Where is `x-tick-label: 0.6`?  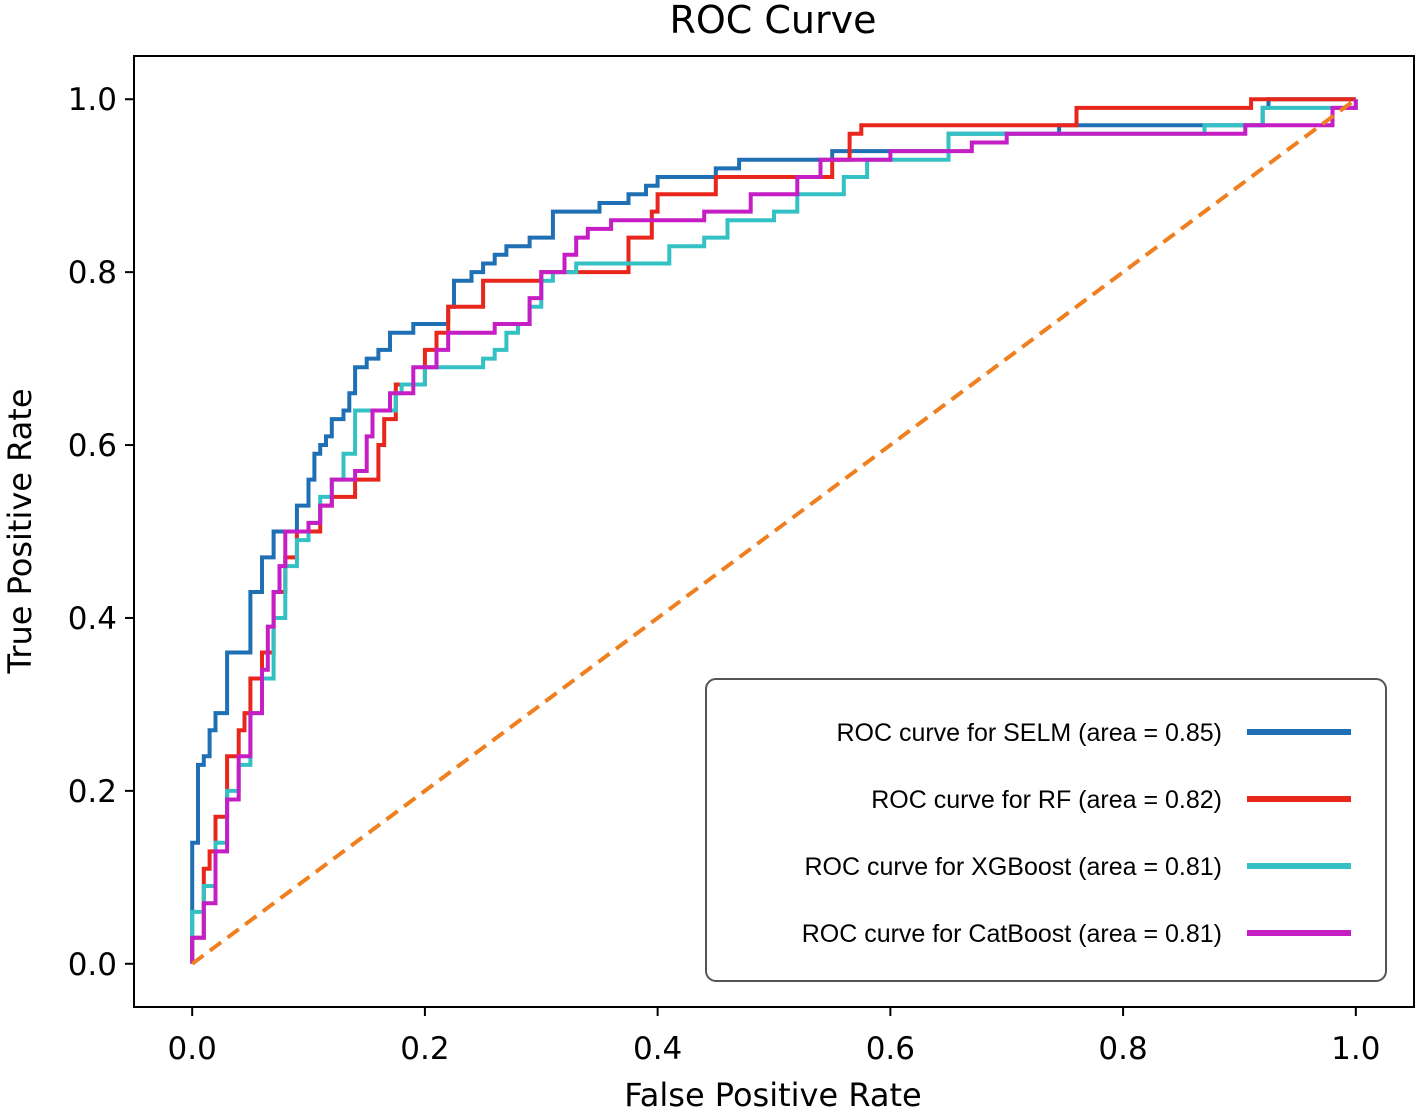
x-tick-label: 0.6 is located at coordinates (890, 1049).